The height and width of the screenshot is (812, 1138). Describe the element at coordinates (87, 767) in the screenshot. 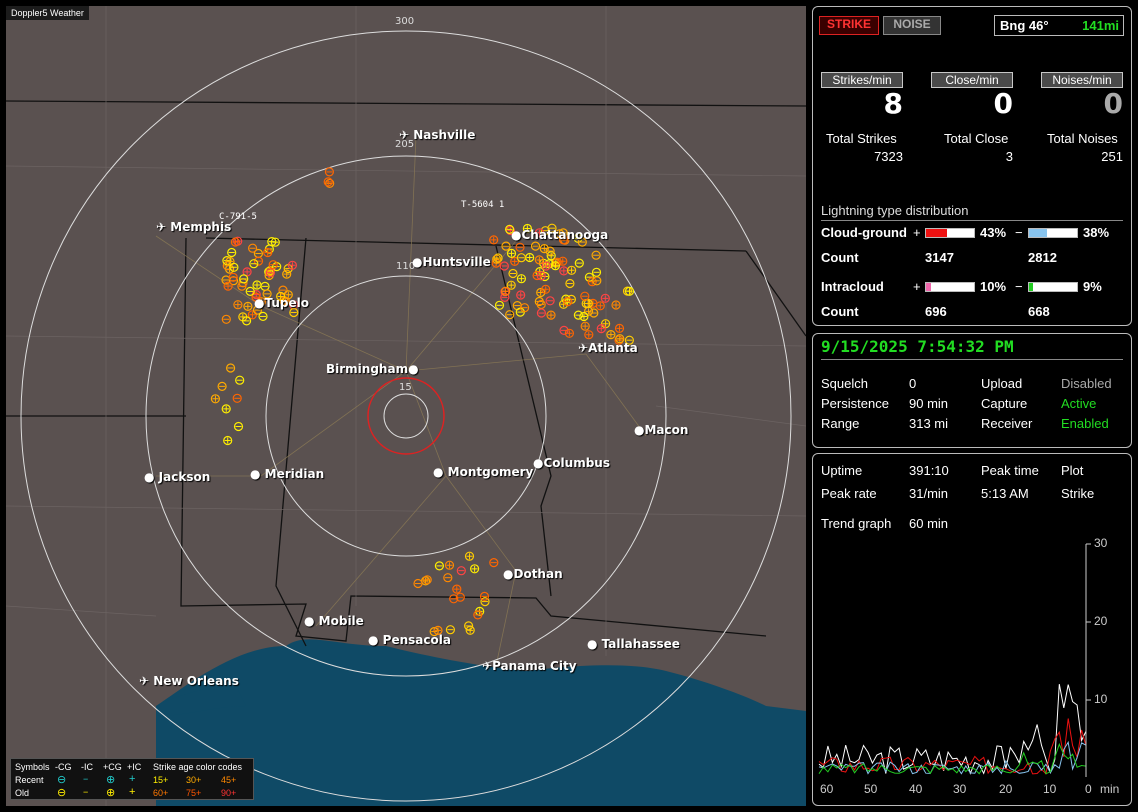

I see `legend-neg-ic: -IC` at that location.